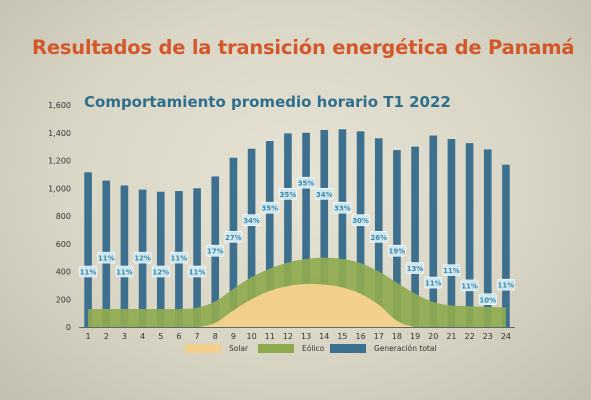 This screenshot has width=591, height=400. I want to click on x-tick-label: 2, so click(106, 336).